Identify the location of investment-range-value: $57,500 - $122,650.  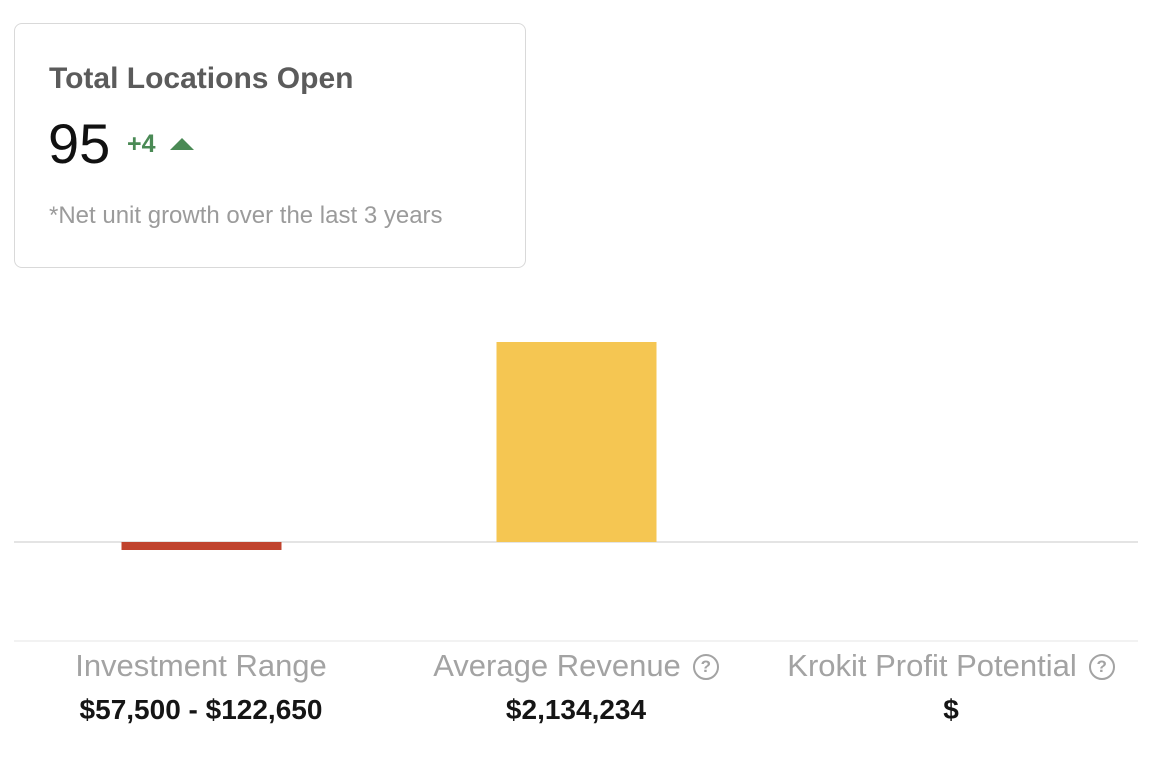
(201, 709).